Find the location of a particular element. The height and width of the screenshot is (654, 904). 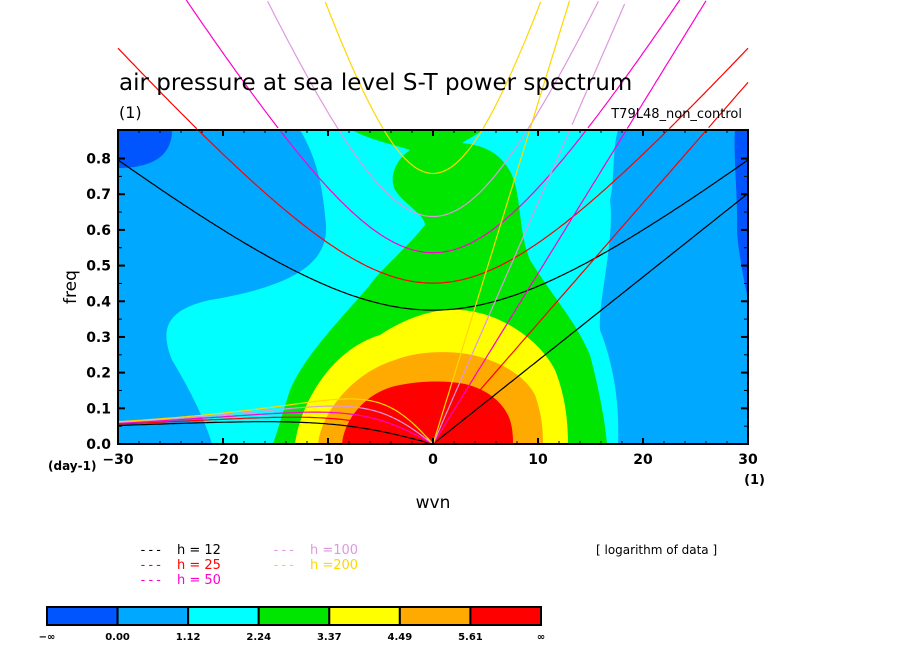

y-tick-label: 0.4 is located at coordinates (98, 302).